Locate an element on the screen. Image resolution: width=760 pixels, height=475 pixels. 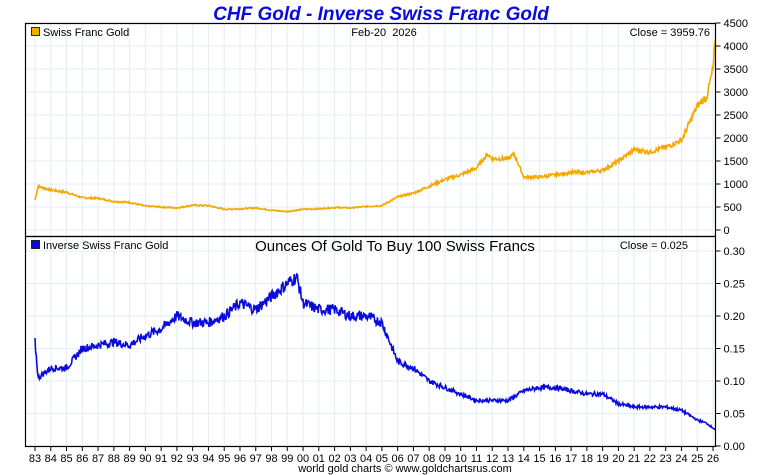
y-tick-label-bottom: 0.10 is located at coordinates (734, 382).